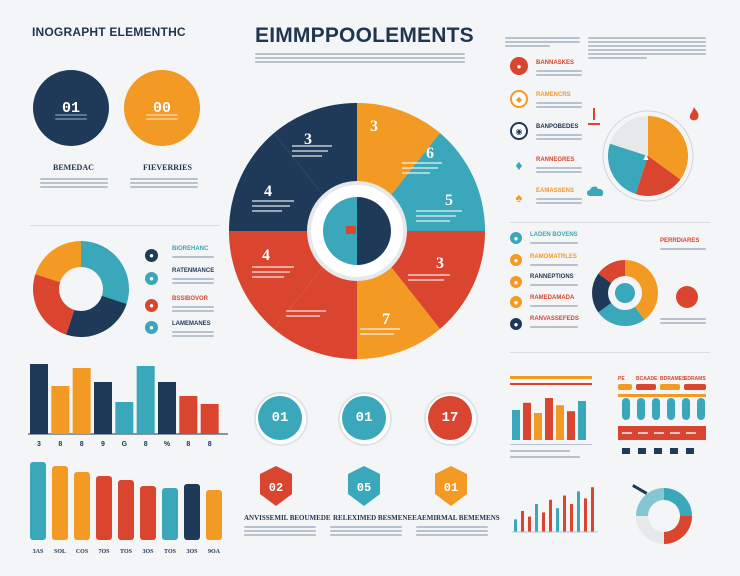 The height and width of the screenshot is (576, 740). I want to click on bottom-bar-label-8: 3OS, so click(192, 552).